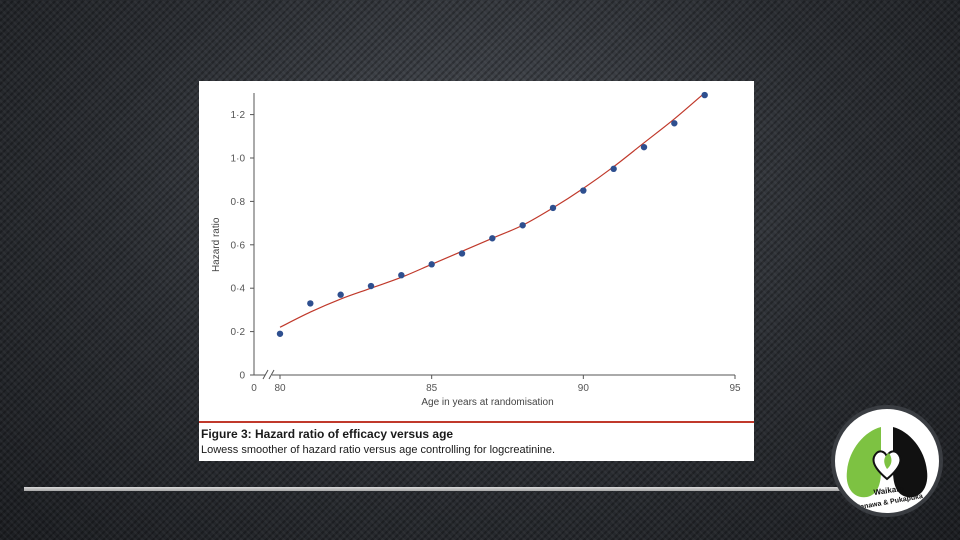 This screenshot has width=960, height=540. Describe the element at coordinates (735, 388) in the screenshot. I see `x-tick-label: 95` at that location.